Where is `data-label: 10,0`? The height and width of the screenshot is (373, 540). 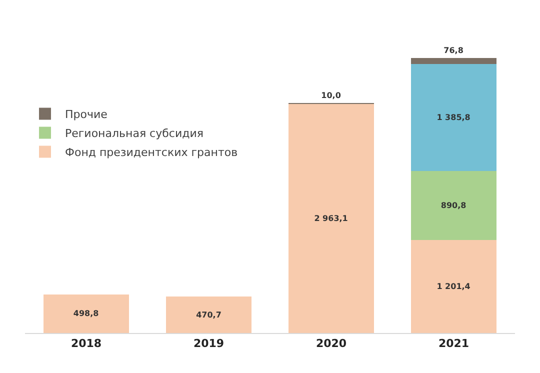
data-label: 10,0 is located at coordinates (331, 95).